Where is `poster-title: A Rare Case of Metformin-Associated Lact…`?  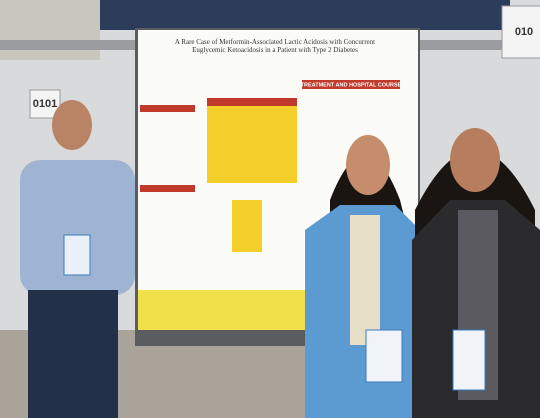 poster-title: A Rare Case of Metformin-Associated Lact… is located at coordinates (275, 46).